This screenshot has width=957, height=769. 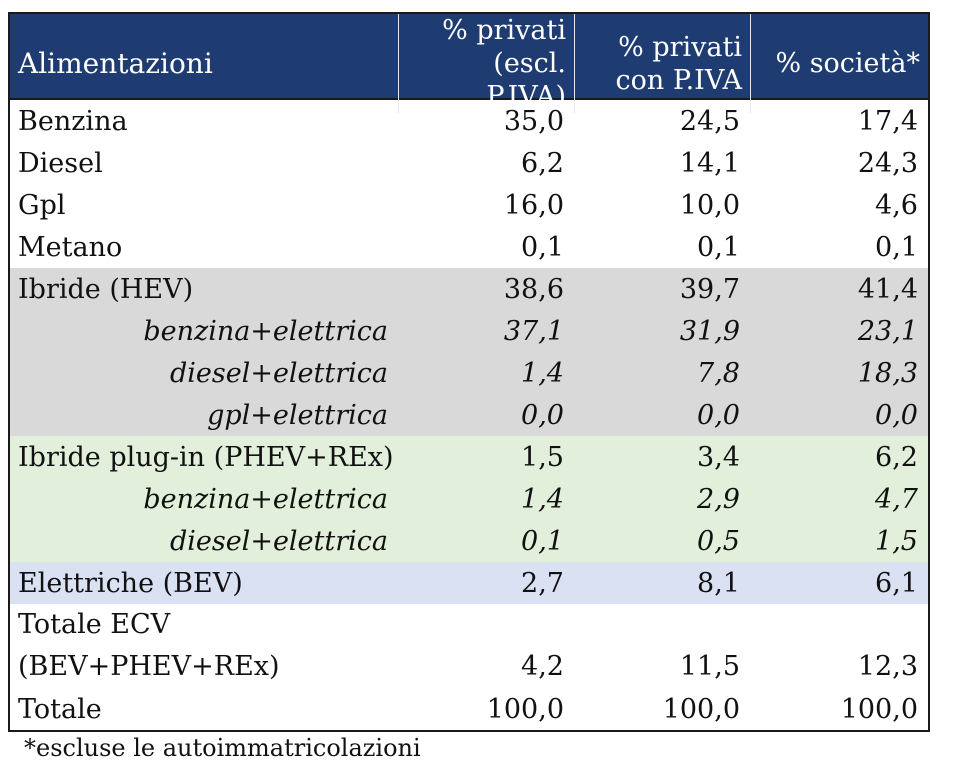 What do you see at coordinates (887, 373) in the screenshot?
I see `cell-value: 18,3` at bounding box center [887, 373].